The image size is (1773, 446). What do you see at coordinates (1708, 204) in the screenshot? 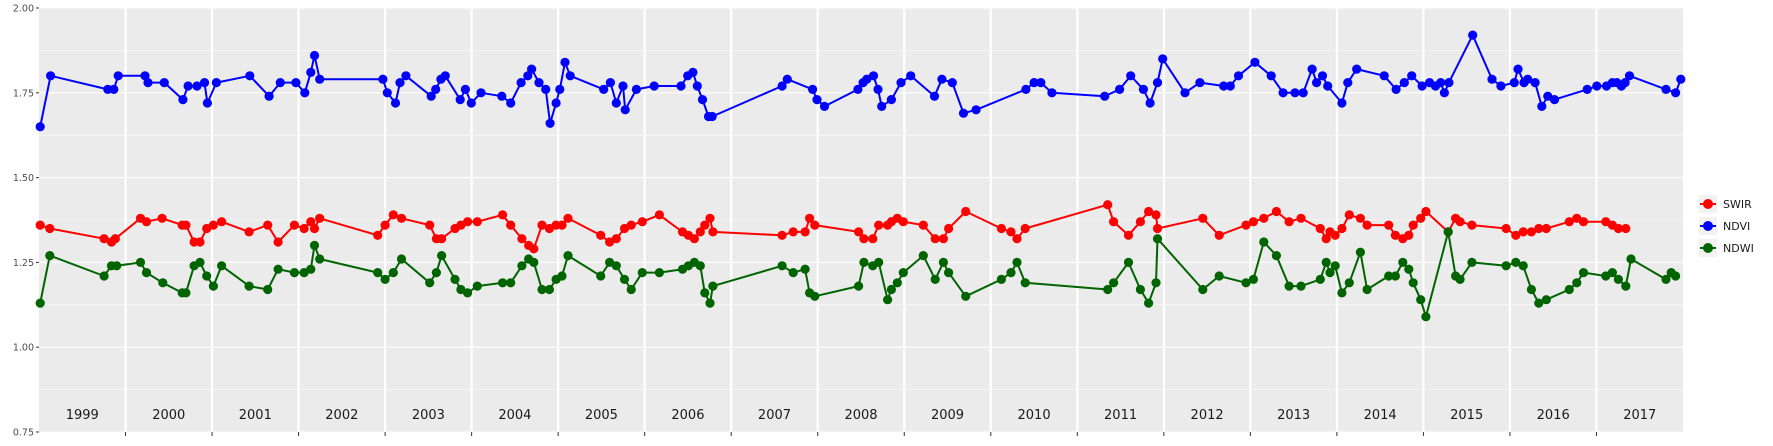
I see `legend-marker` at bounding box center [1708, 204].